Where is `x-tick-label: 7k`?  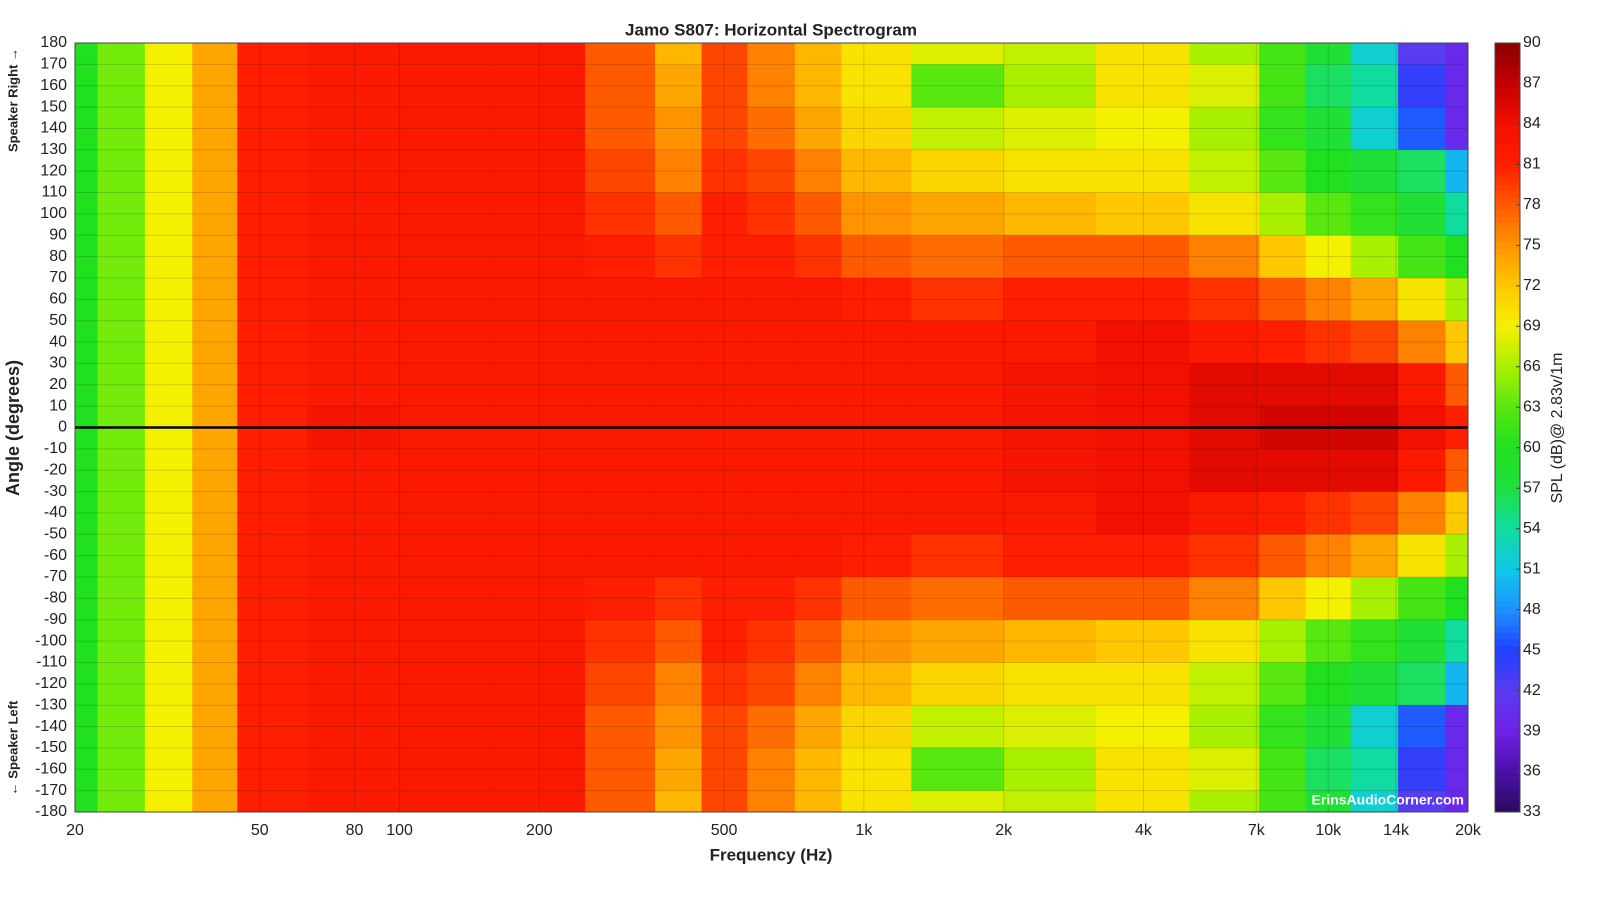
x-tick-label: 7k is located at coordinates (1257, 830).